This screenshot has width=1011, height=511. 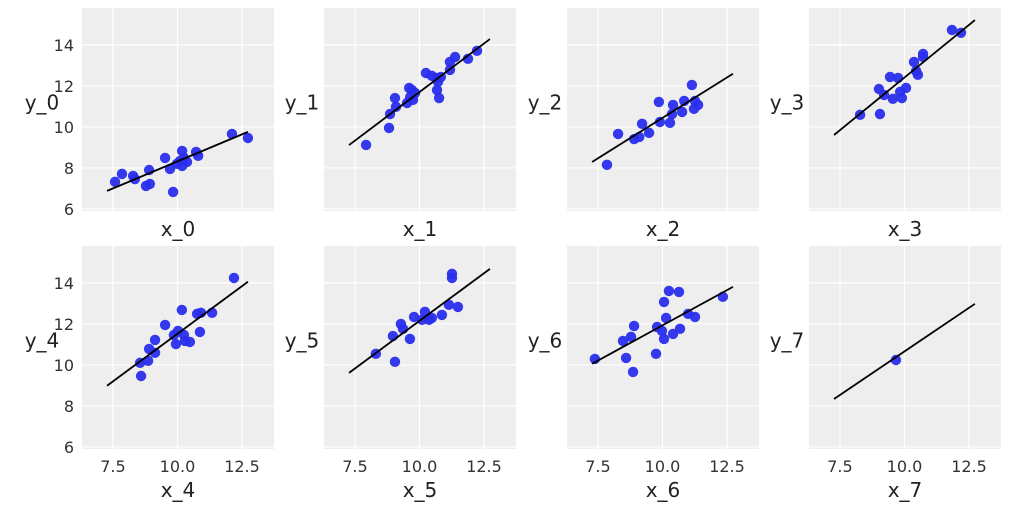 I want to click on subplot-4: 7.5 10.0 12.5 6 8 10 12 14 x_4 y_4, so click(x=149, y=374).